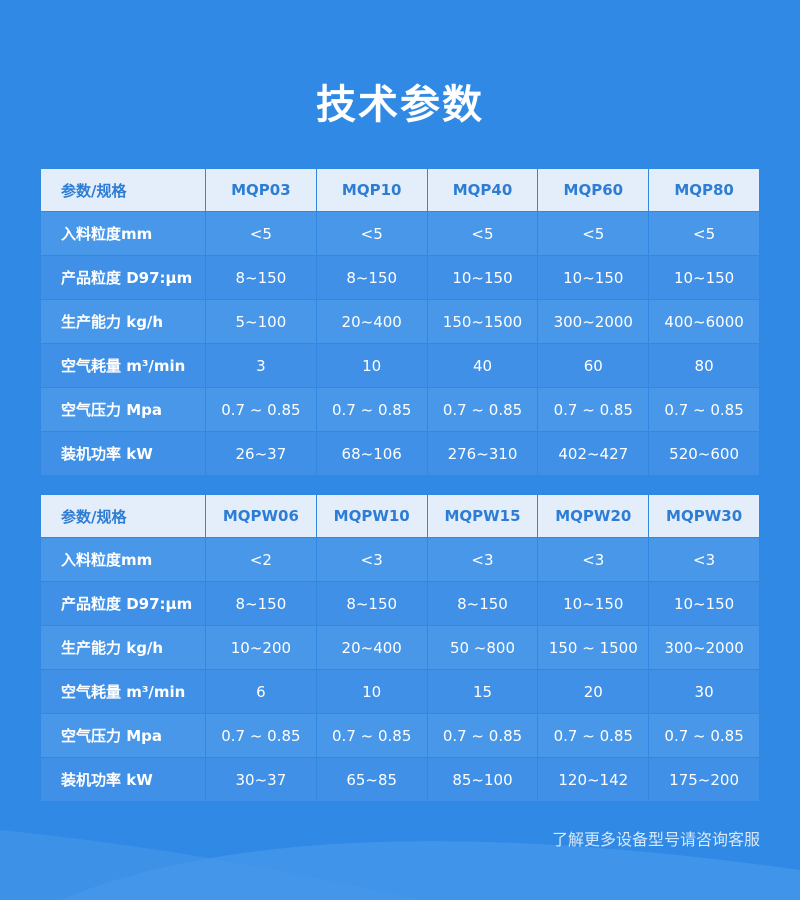  Describe the element at coordinates (704, 321) in the screenshot. I see `value-cell: 400~6000` at that location.